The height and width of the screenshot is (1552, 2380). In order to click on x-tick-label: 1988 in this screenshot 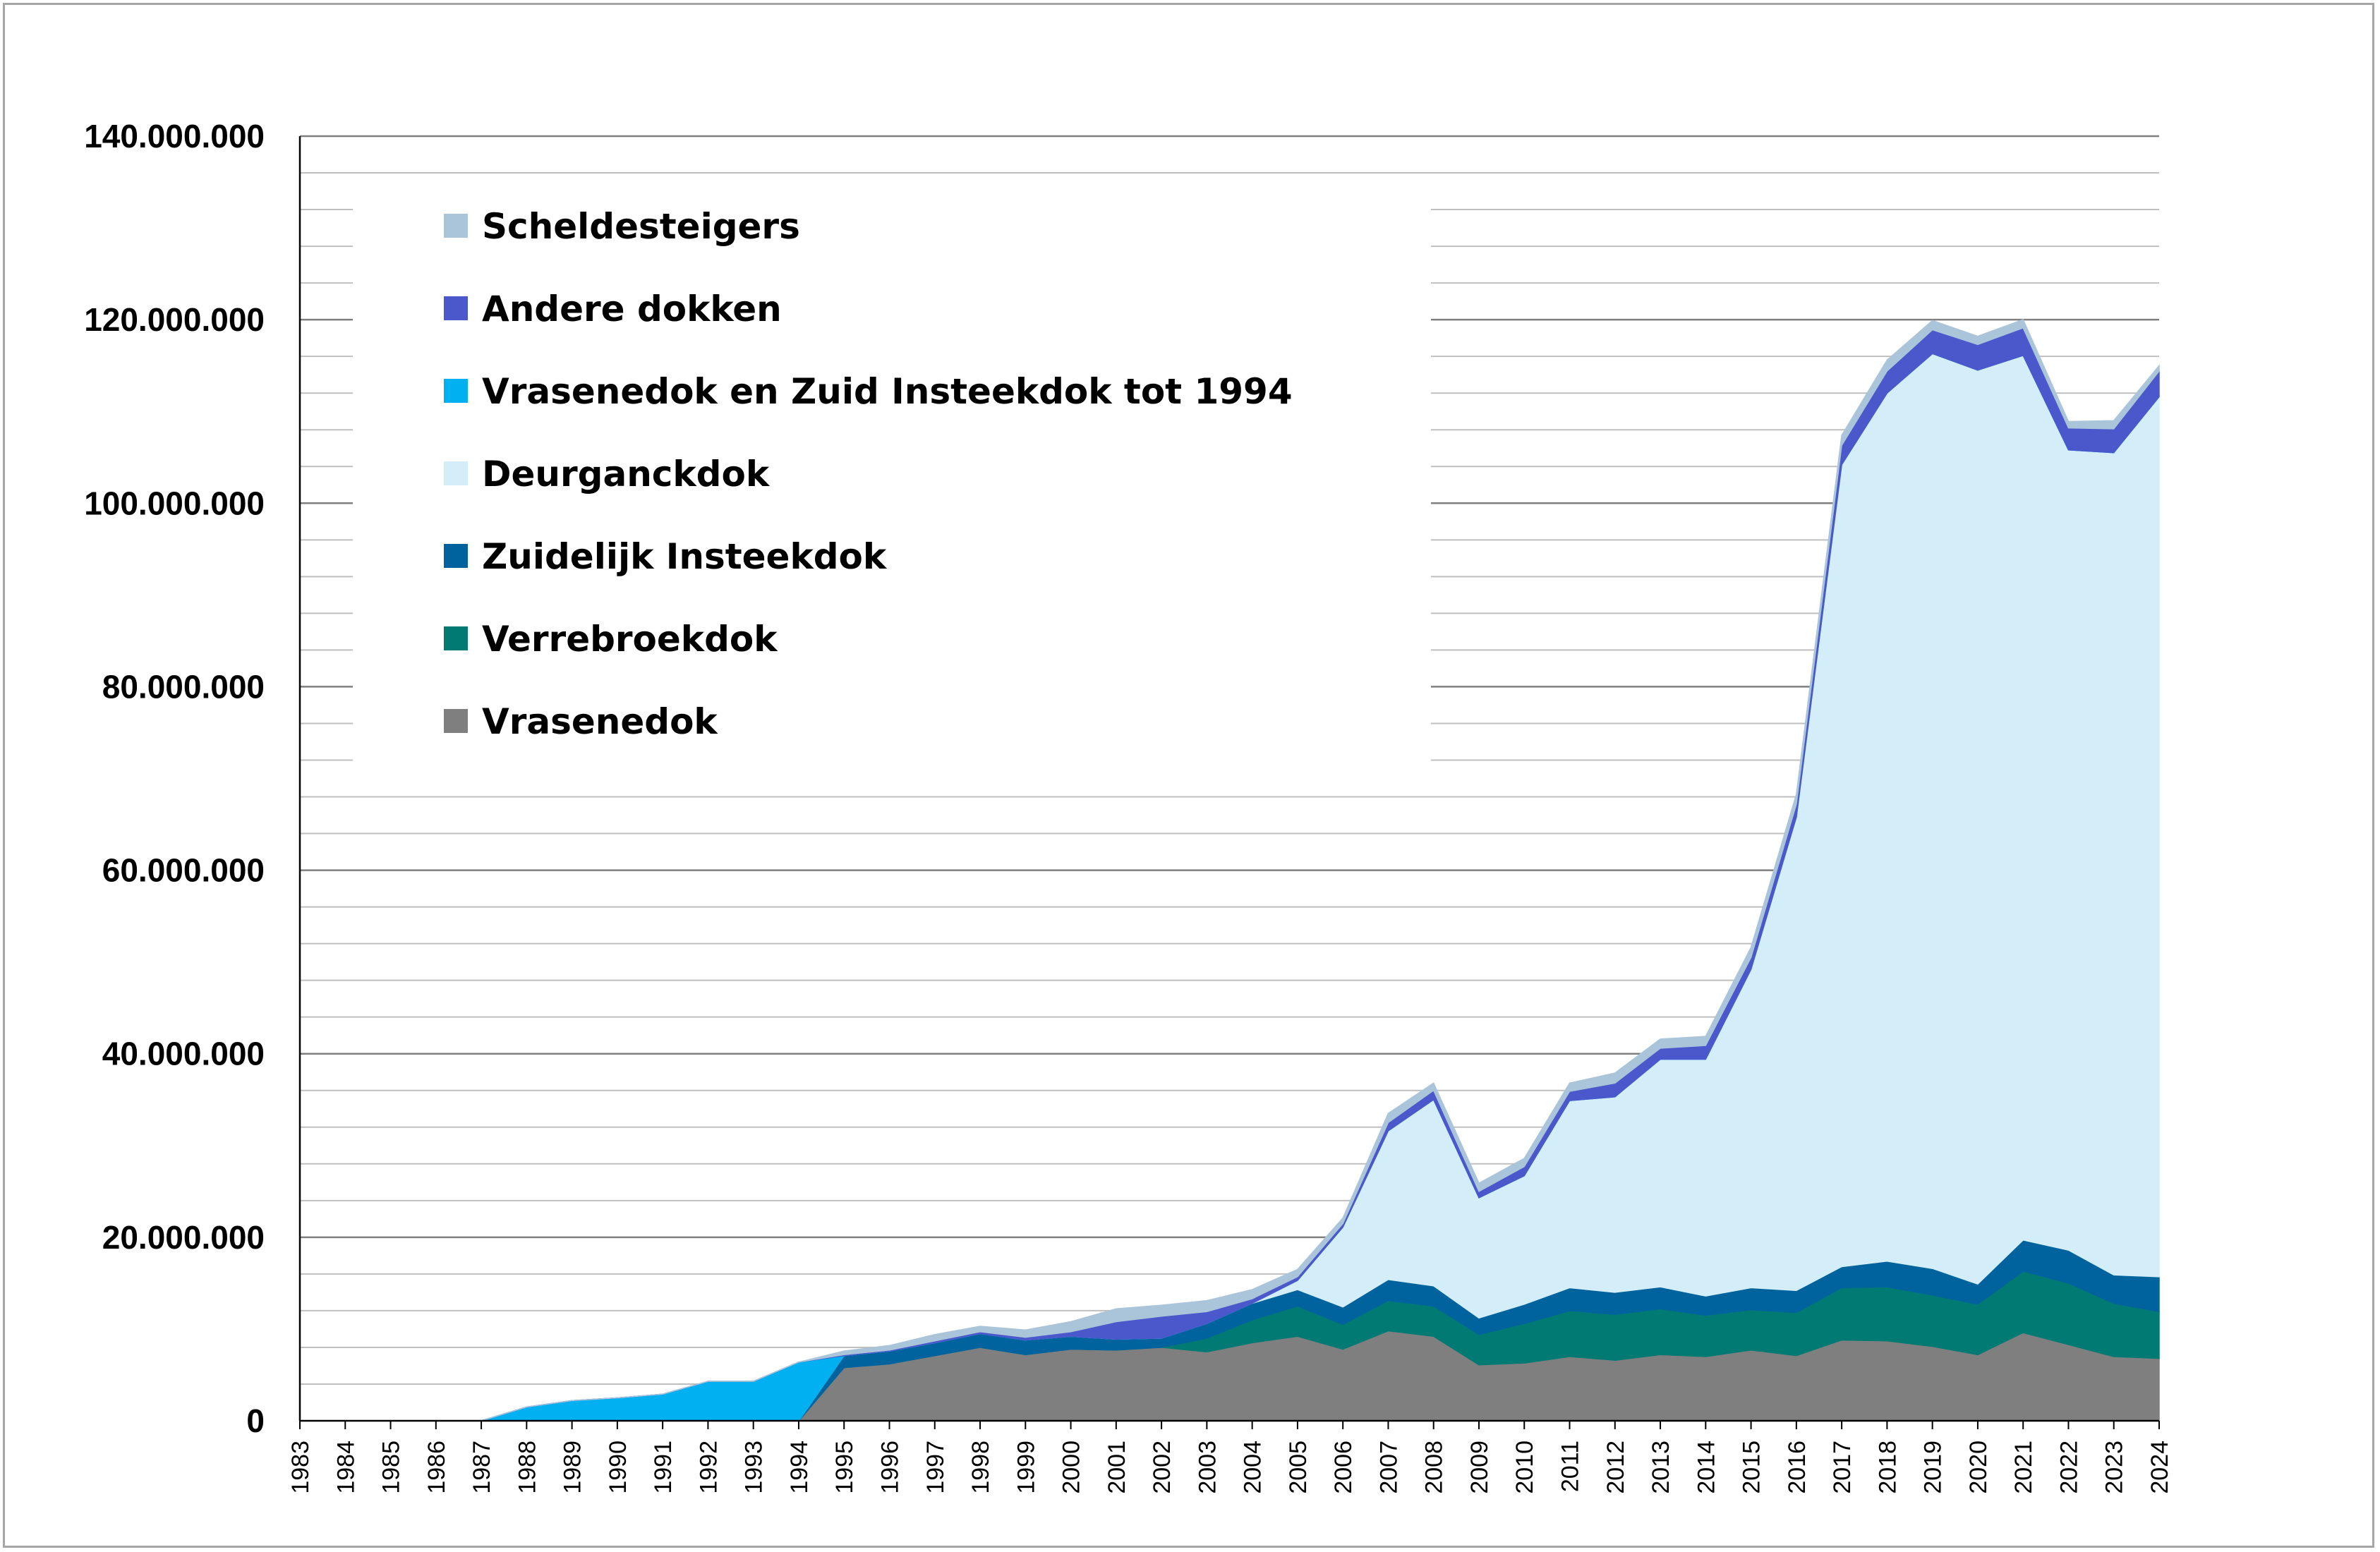, I will do `click(527, 1467)`.